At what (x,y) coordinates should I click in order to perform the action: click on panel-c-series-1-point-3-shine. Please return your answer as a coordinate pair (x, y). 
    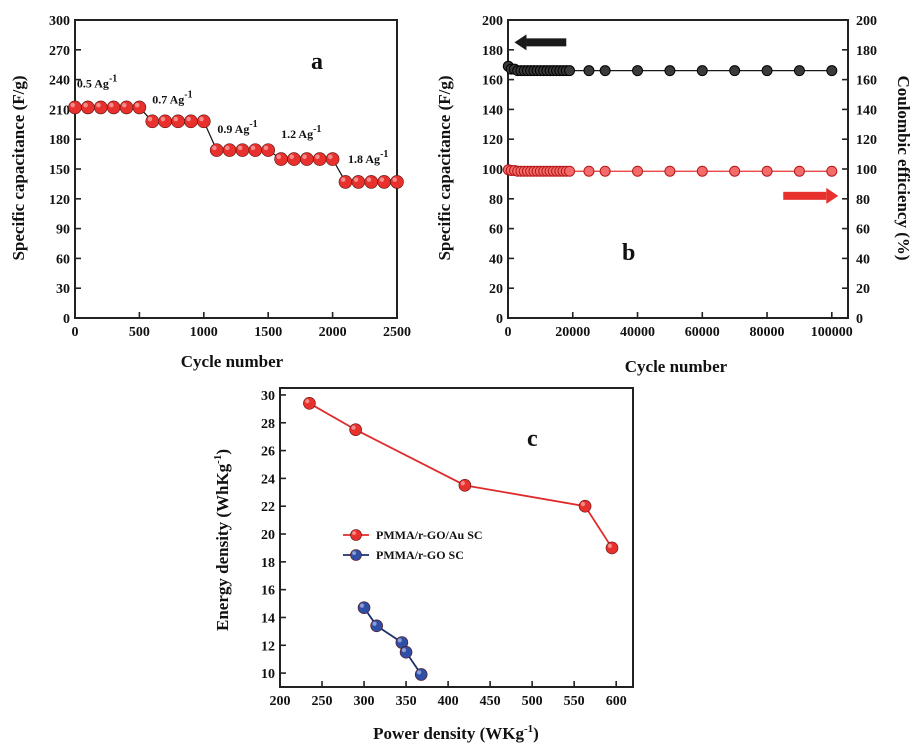
    Looking at the image, I should click on (404, 650).